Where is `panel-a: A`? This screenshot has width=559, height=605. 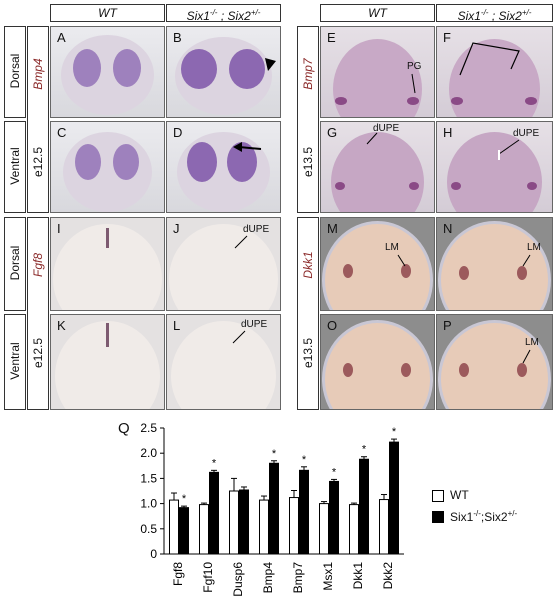 panel-a: A is located at coordinates (107, 72).